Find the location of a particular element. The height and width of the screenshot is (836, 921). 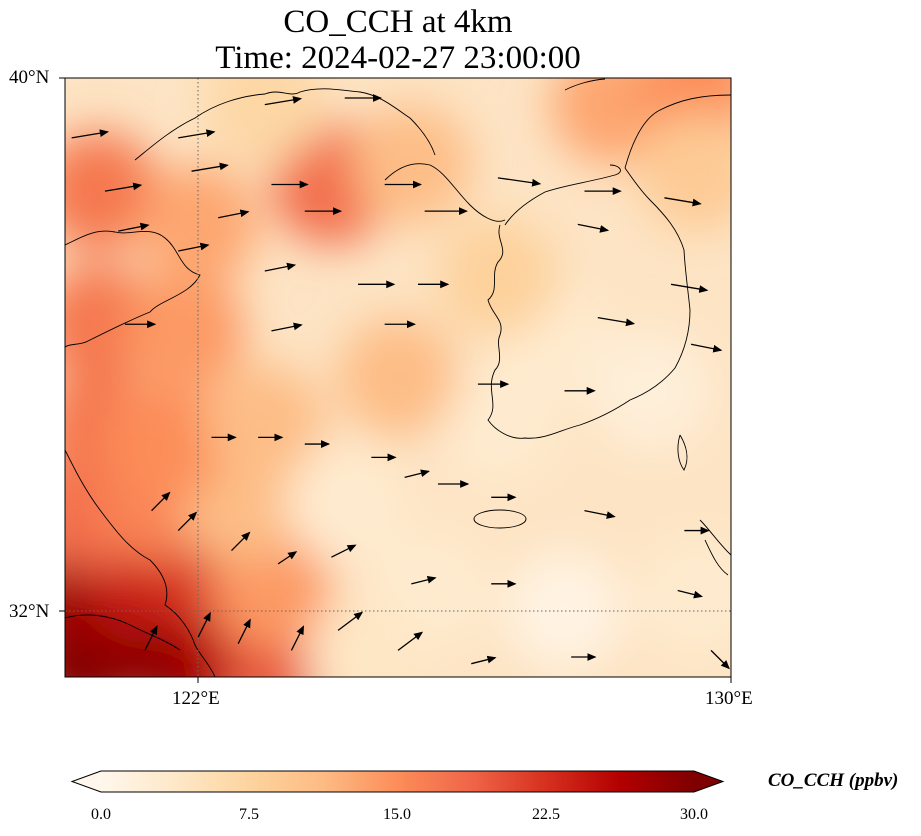

yangtze-estuary is located at coordinates (123, 632).